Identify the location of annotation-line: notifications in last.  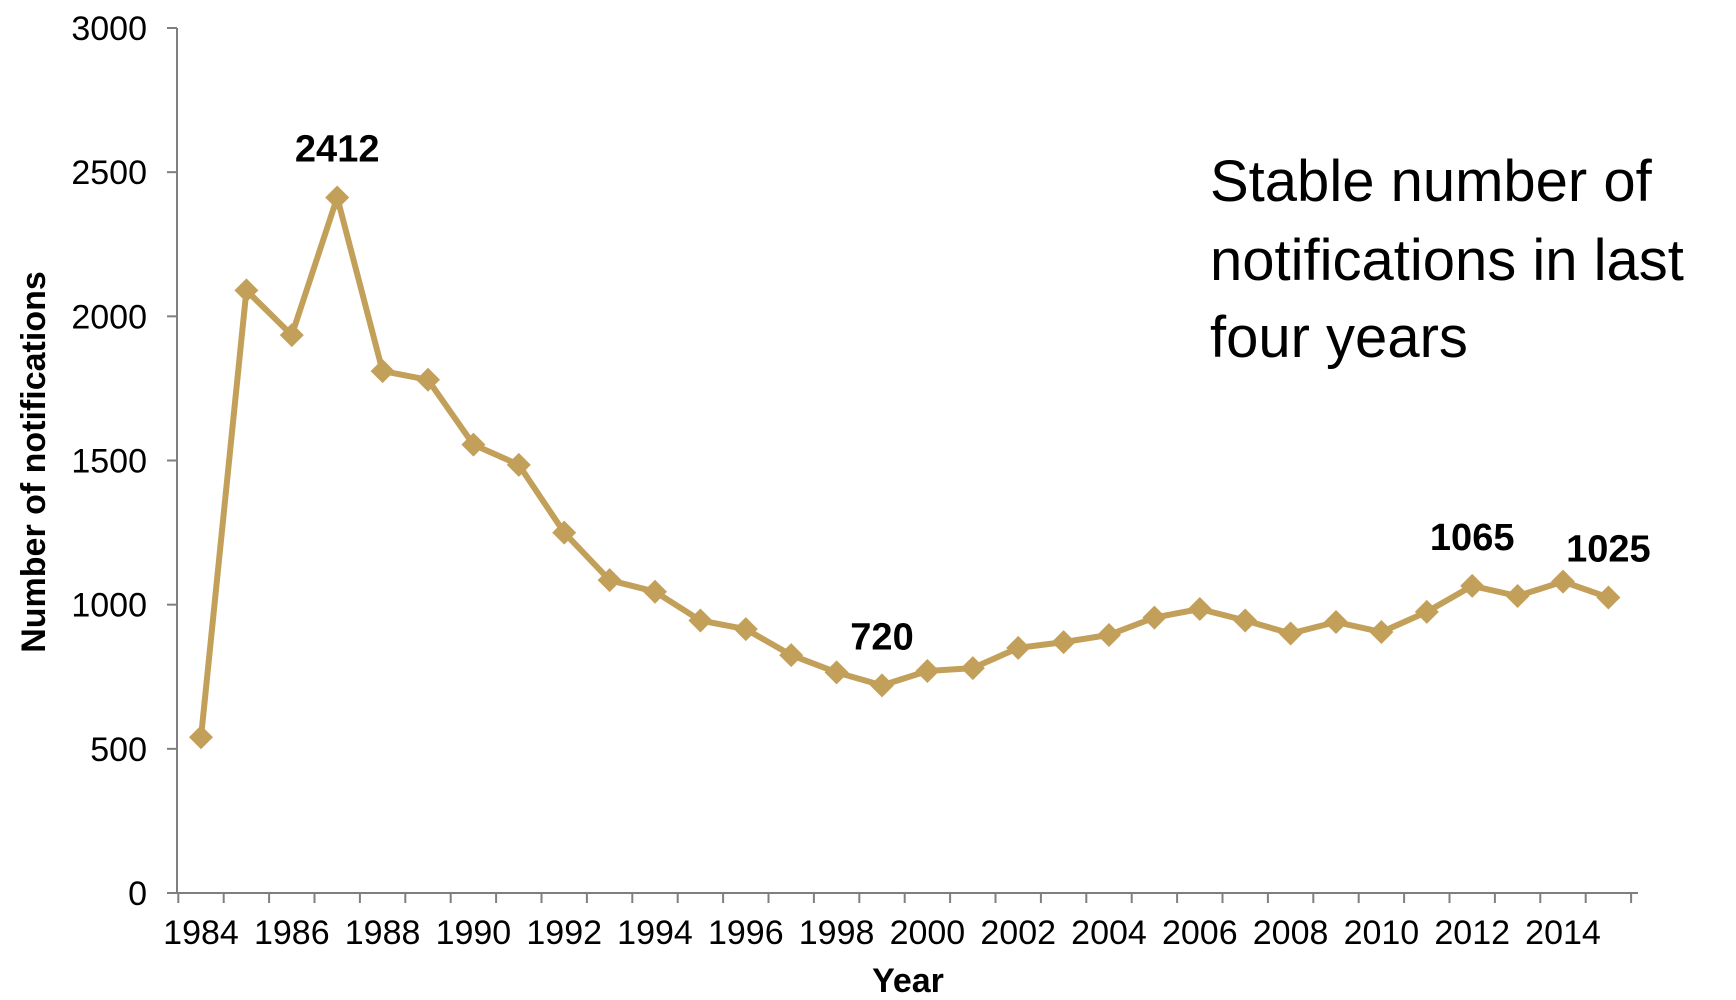
(1447, 260).